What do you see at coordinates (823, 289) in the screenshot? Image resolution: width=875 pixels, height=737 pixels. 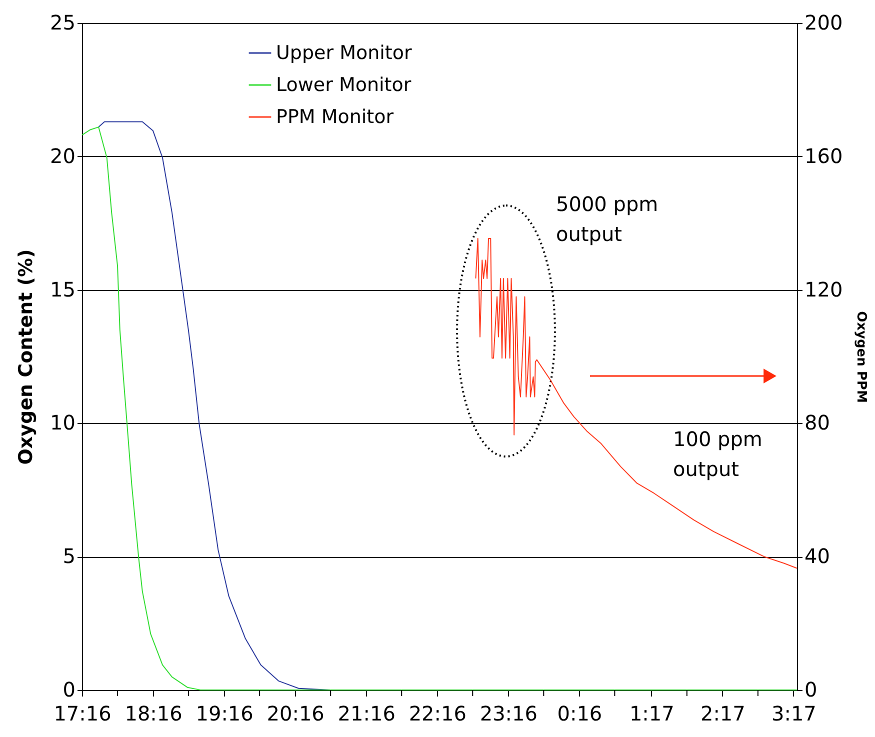 I see `y2-tick-label: 120` at bounding box center [823, 289].